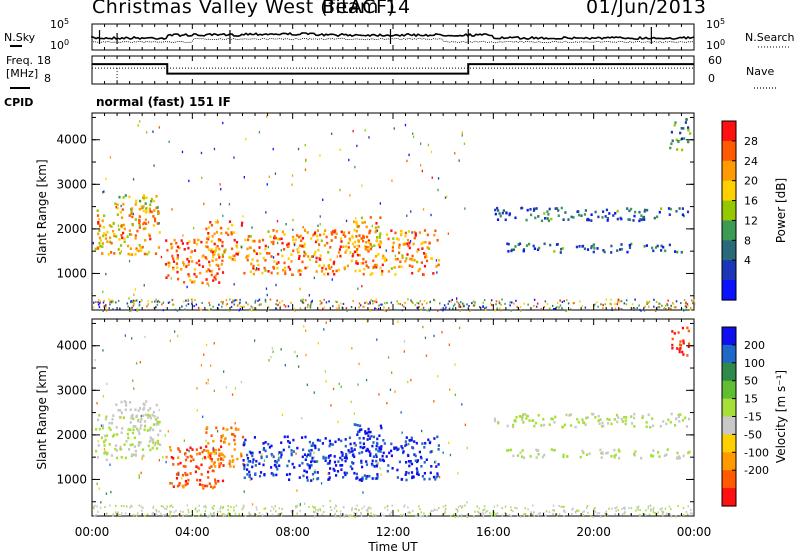  What do you see at coordinates (756, 470) in the screenshot?
I see `colorbar-tick-label: -200` at bounding box center [756, 470].